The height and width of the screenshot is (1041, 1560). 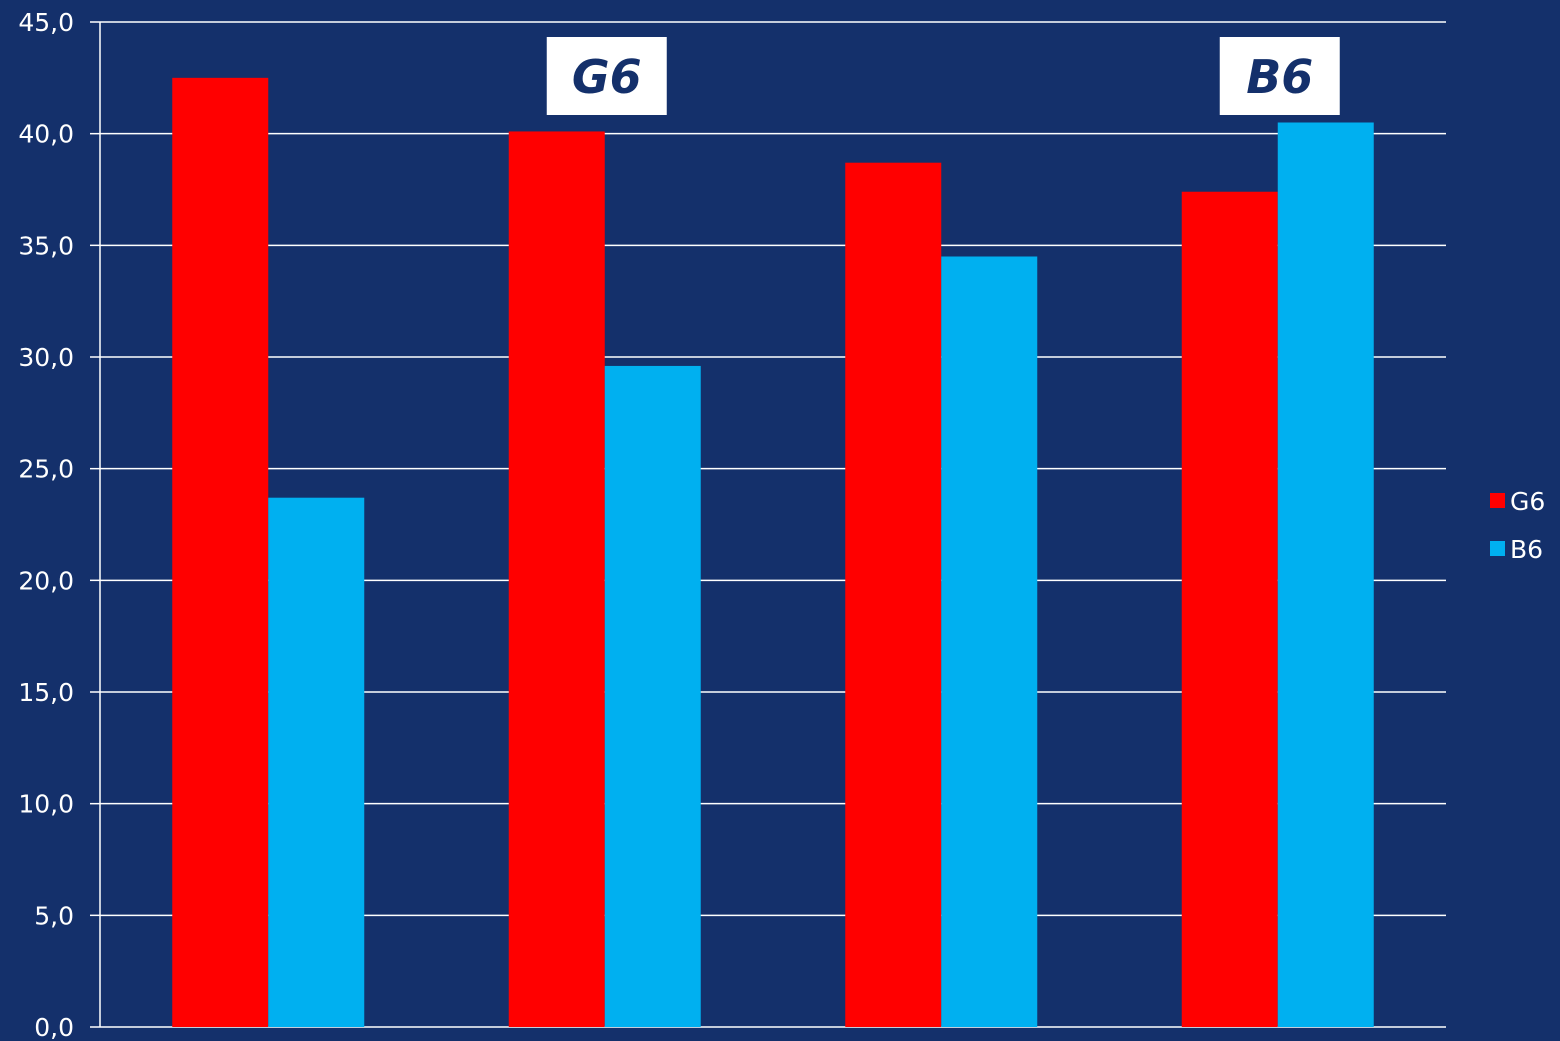 I want to click on y-tick-label: 5,0, so click(x=54, y=915).